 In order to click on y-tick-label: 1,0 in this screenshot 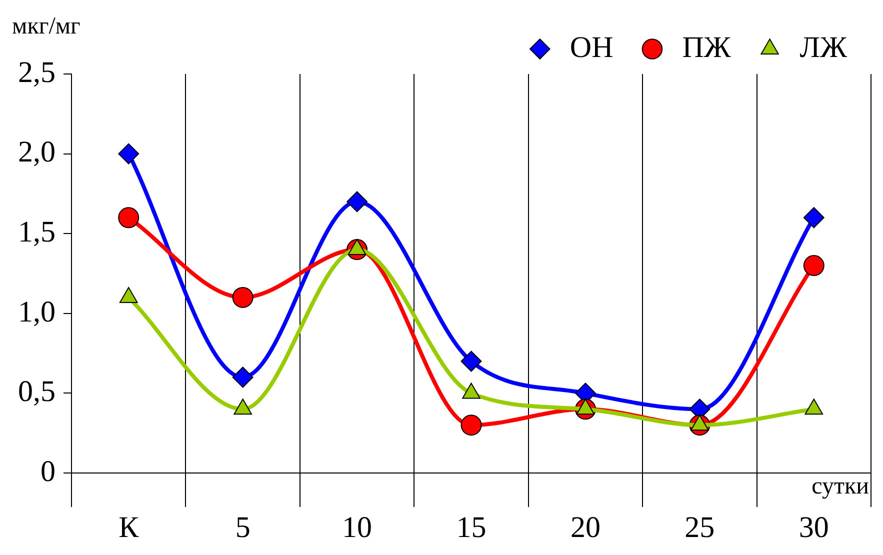, I will do `click(37, 311)`.